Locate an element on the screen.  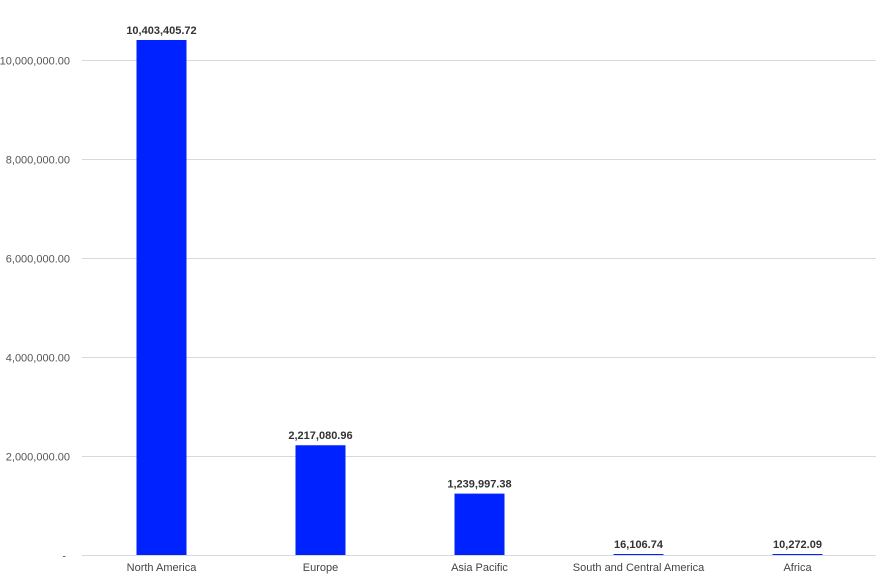
x-tick-label: South and Central America is located at coordinates (639, 568).